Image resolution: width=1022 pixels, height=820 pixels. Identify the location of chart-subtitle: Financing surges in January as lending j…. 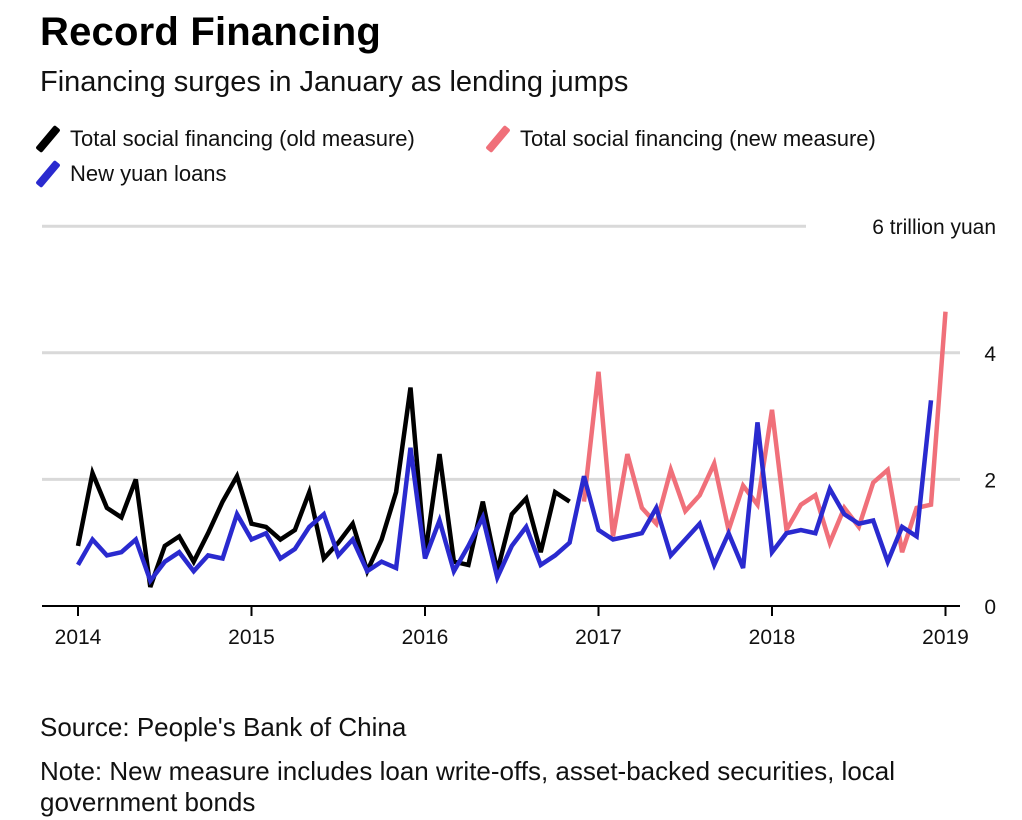
(334, 82).